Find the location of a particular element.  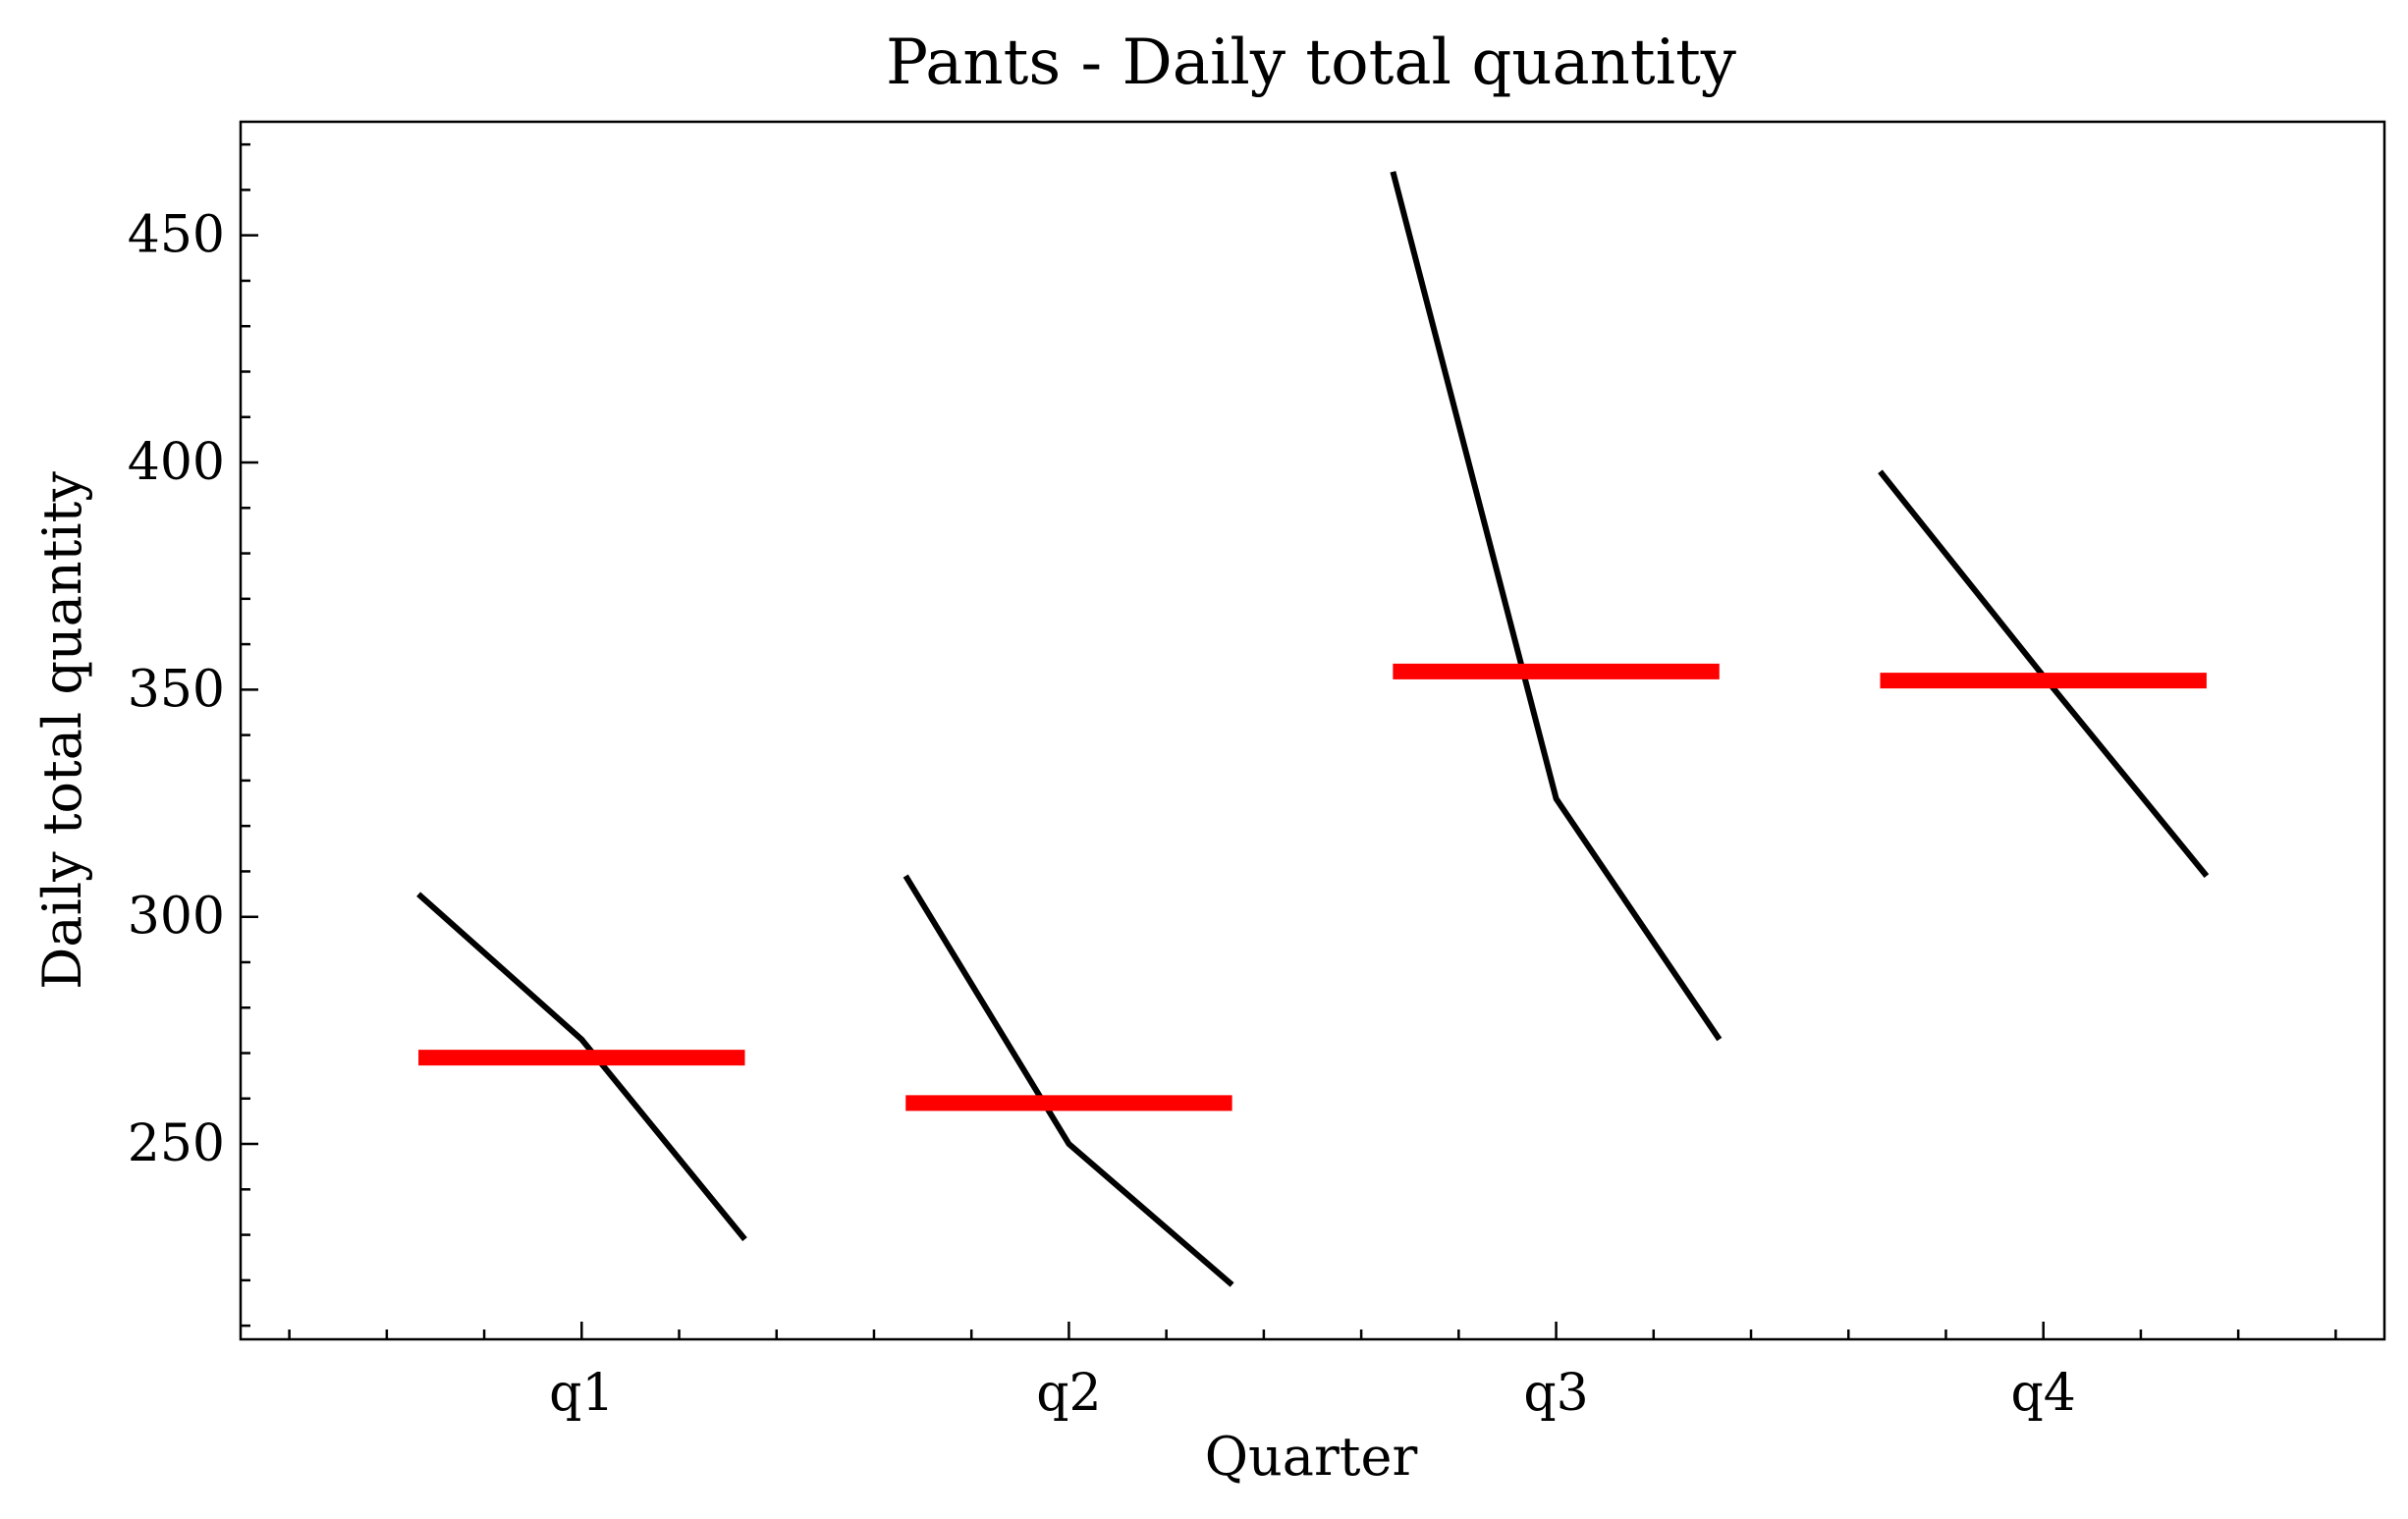

y-axis-label: Daily total quantity is located at coordinates (62, 730).